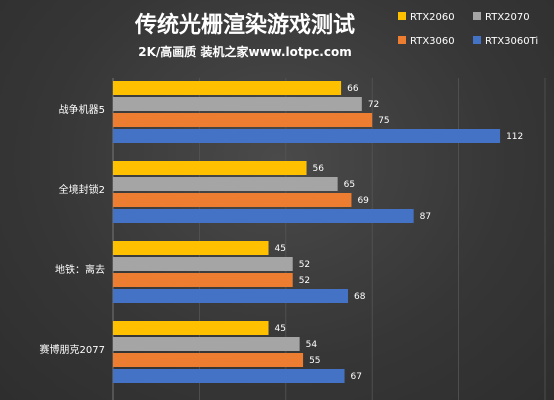  Describe the element at coordinates (349, 185) in the screenshot. I see `data-label: 65` at that location.